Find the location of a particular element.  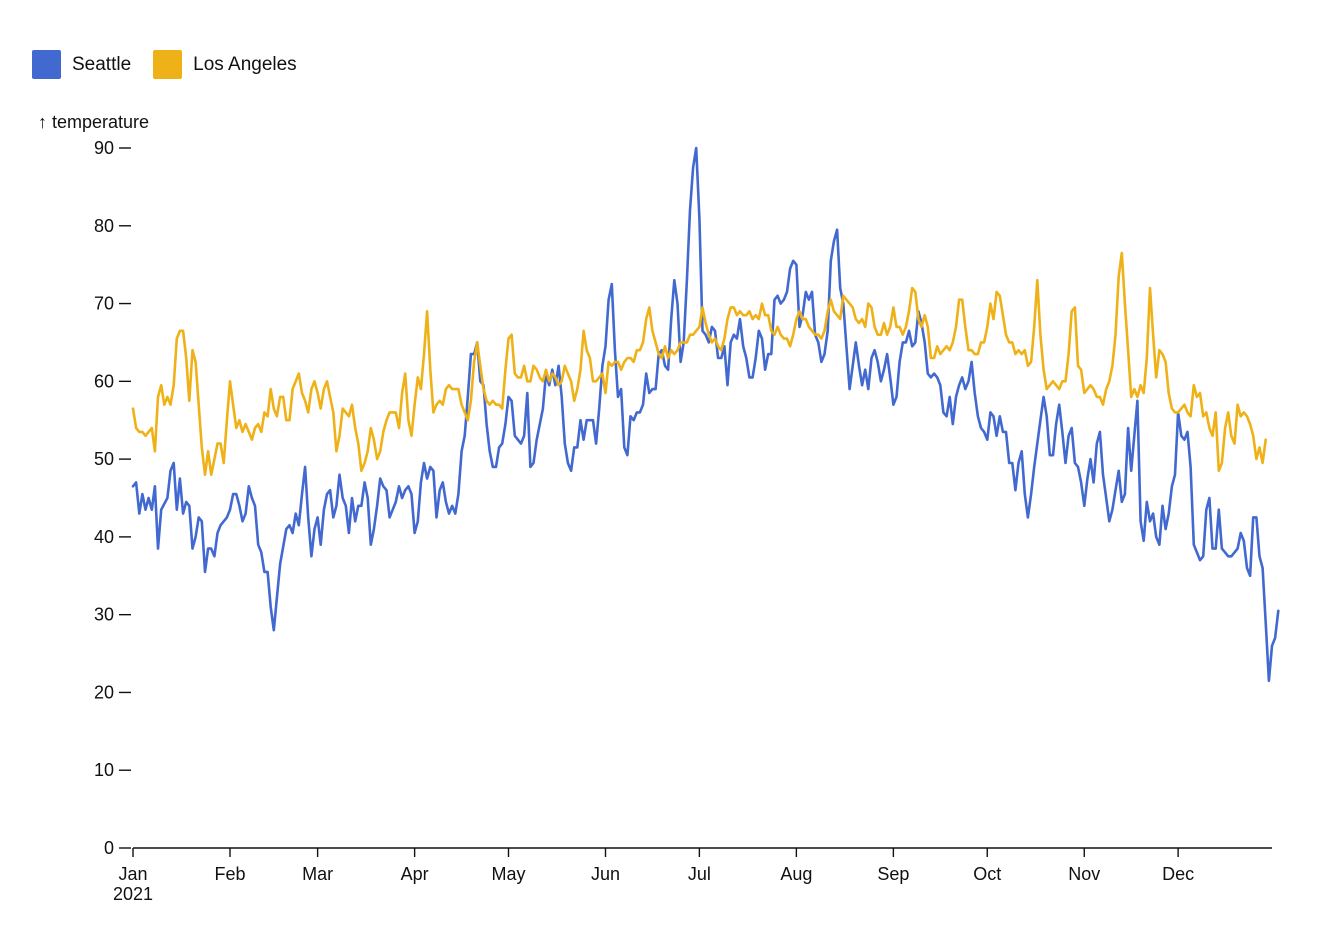

y-tick-label: 90 is located at coordinates (104, 148).